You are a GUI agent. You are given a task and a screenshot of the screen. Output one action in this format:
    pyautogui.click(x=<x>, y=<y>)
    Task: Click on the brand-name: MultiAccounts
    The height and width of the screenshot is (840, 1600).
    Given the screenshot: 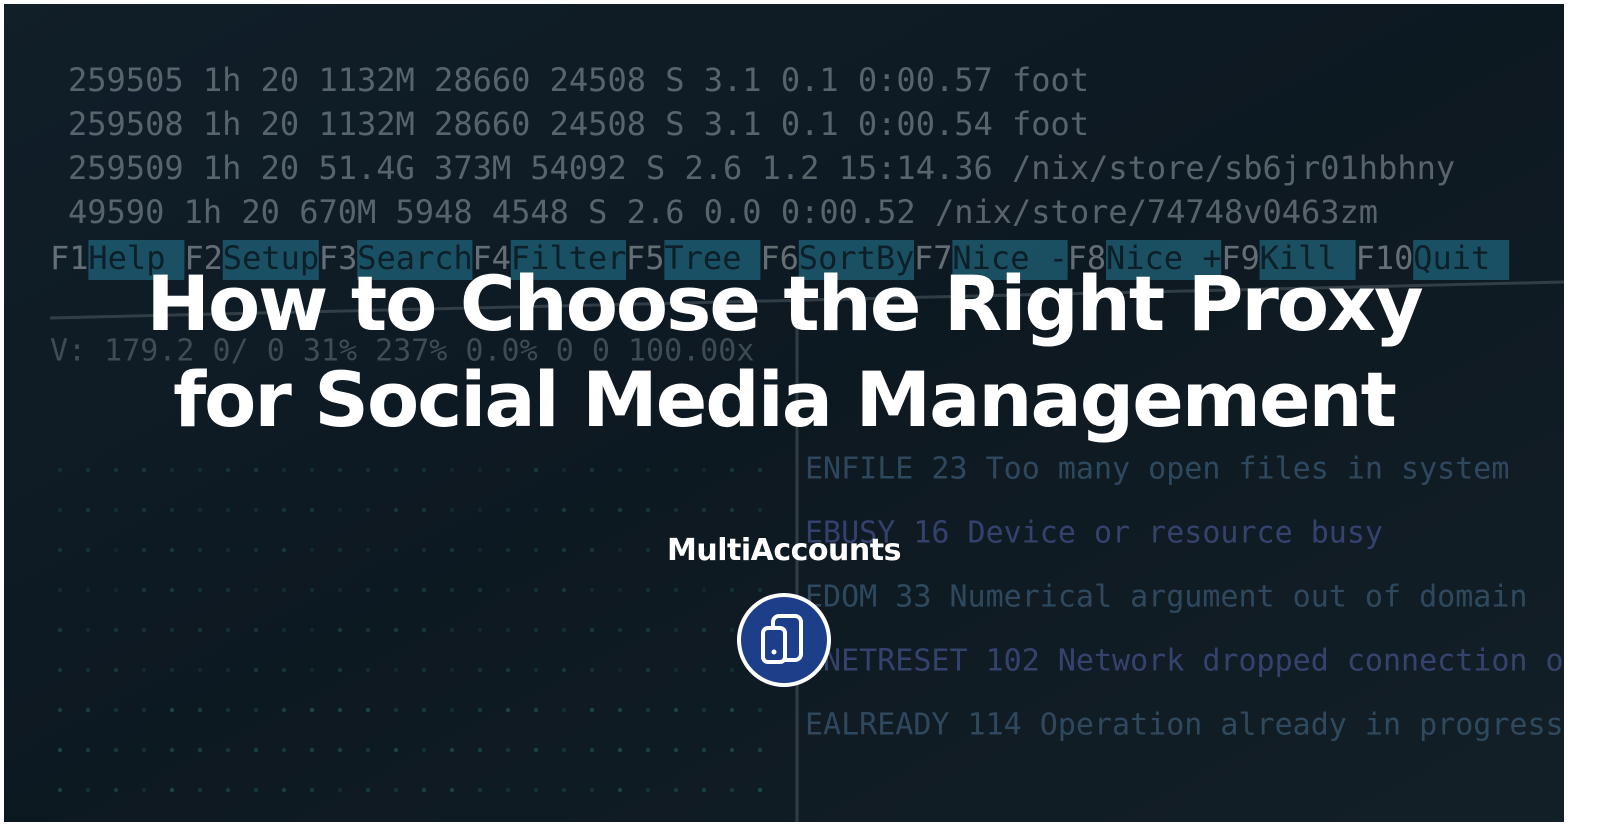 What is the action you would take?
    pyautogui.click(x=784, y=550)
    